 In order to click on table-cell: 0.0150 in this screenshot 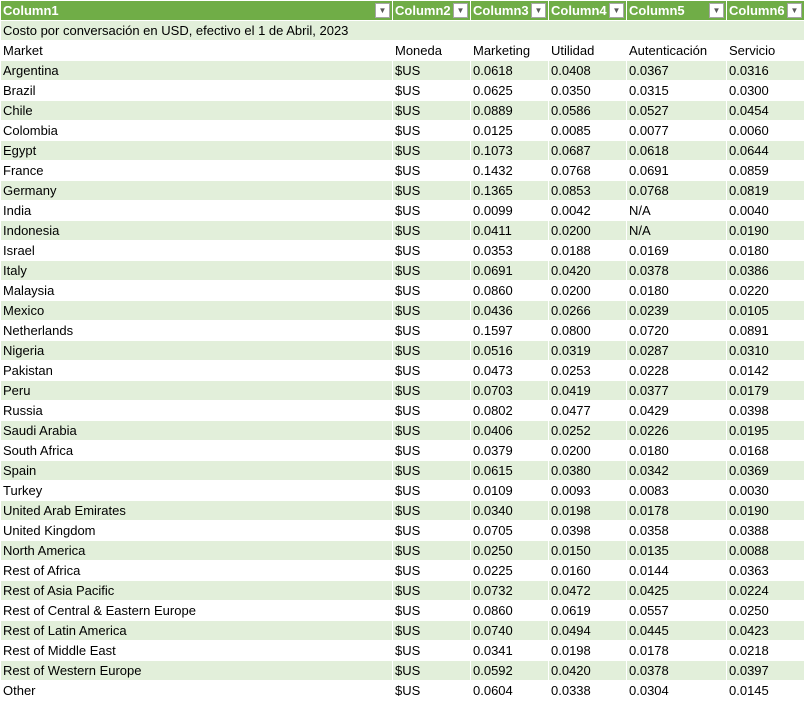, I will do `click(588, 551)`.